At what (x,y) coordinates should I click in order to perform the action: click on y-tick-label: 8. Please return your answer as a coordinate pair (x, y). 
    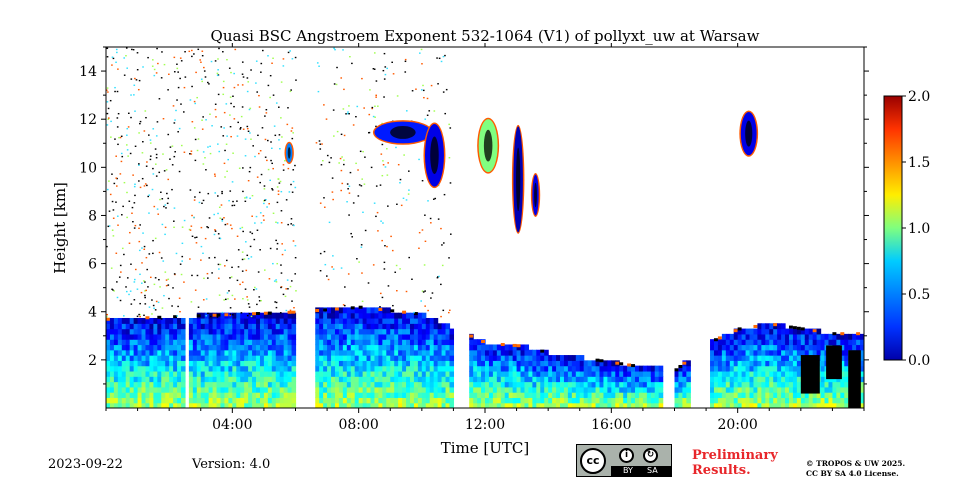
    Looking at the image, I should click on (92, 216).